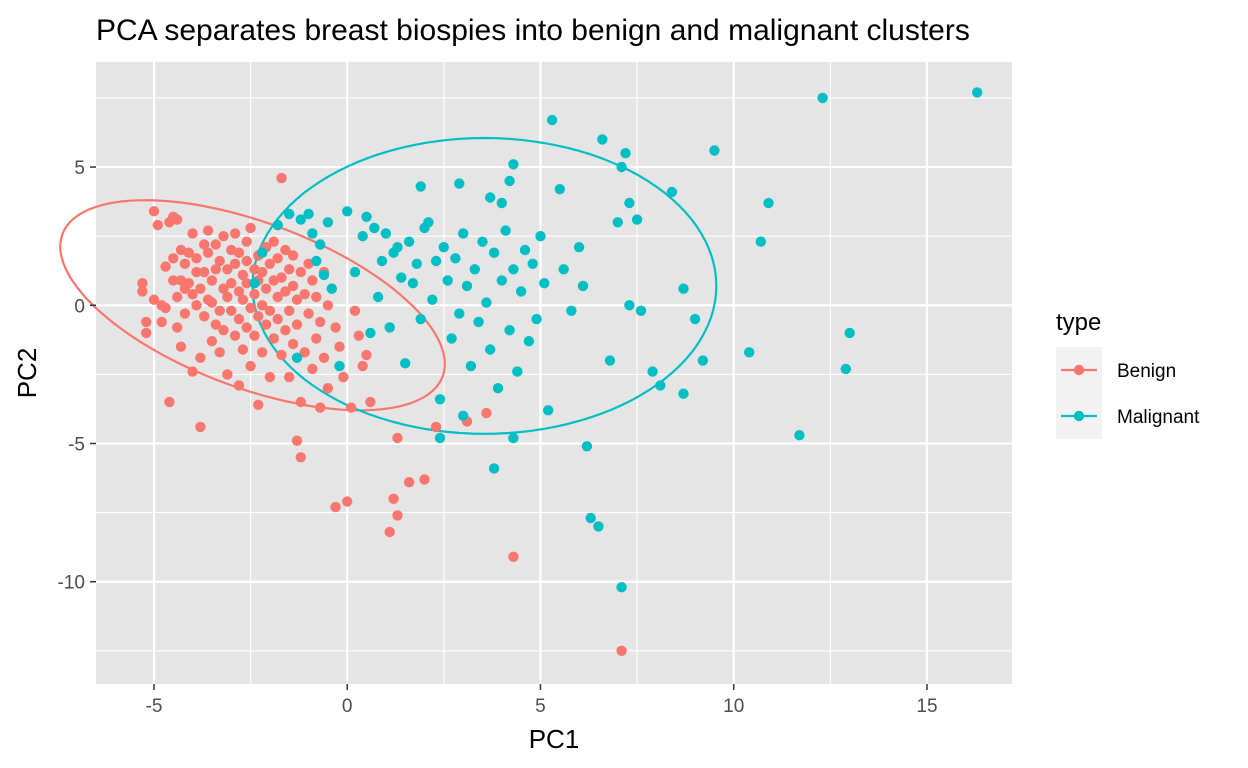  Describe the element at coordinates (554, 739) in the screenshot. I see `x-axis-title: PC1` at that location.